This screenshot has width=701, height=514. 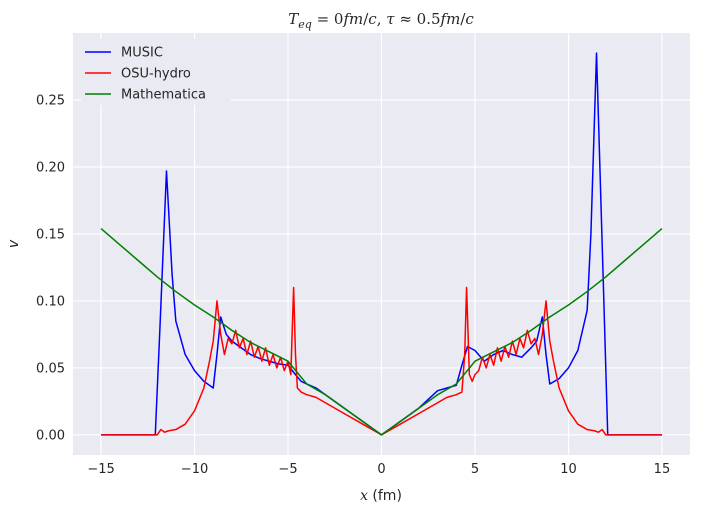 What do you see at coordinates (163, 95) in the screenshot?
I see `legend-label: Mathematica` at bounding box center [163, 95].